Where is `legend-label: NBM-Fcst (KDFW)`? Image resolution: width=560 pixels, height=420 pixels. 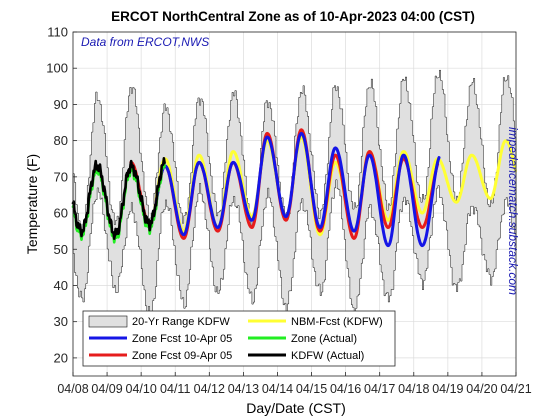
legend-label: NBM-Fcst (KDFW) is located at coordinates (337, 322).